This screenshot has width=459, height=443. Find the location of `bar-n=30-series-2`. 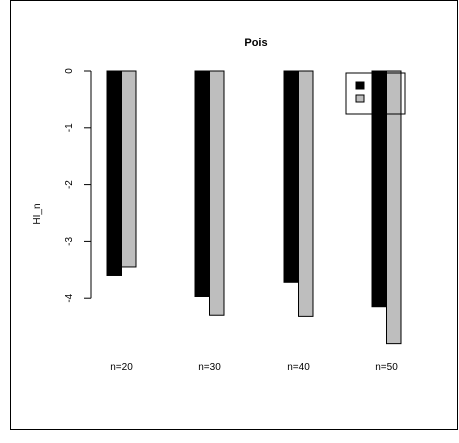

bar-n=30-series-2 is located at coordinates (217, 193).